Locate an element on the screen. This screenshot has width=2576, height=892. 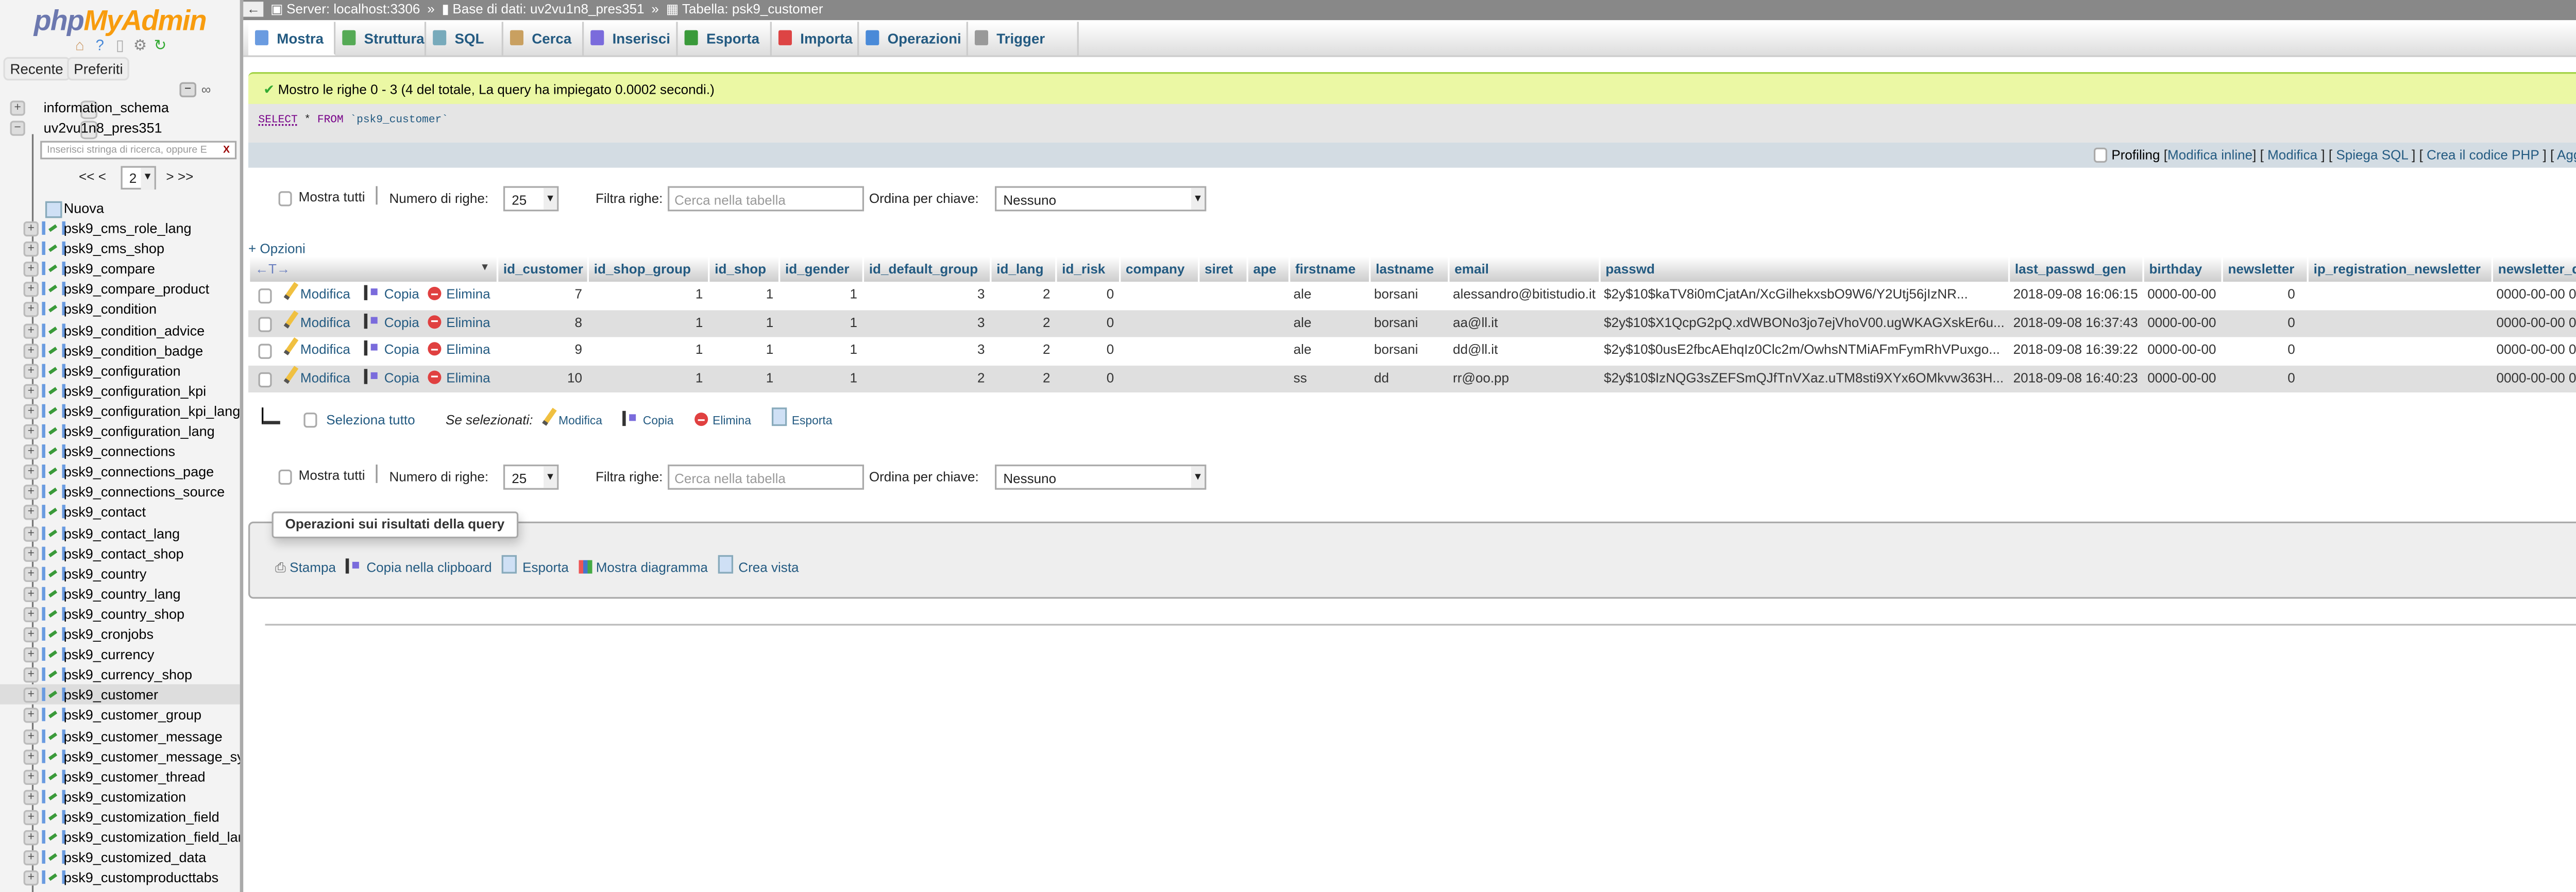
cell-last-passwd-gen: 2018-09-08 16:40:23 is located at coordinates (2075, 378).